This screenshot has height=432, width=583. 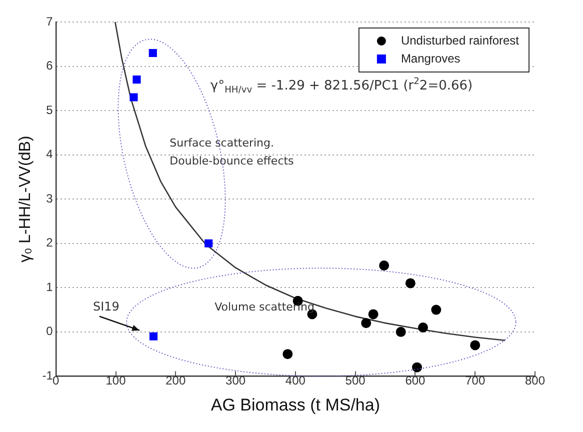 What do you see at coordinates (355, 381) in the screenshot?
I see `x-tick-label: 500` at bounding box center [355, 381].